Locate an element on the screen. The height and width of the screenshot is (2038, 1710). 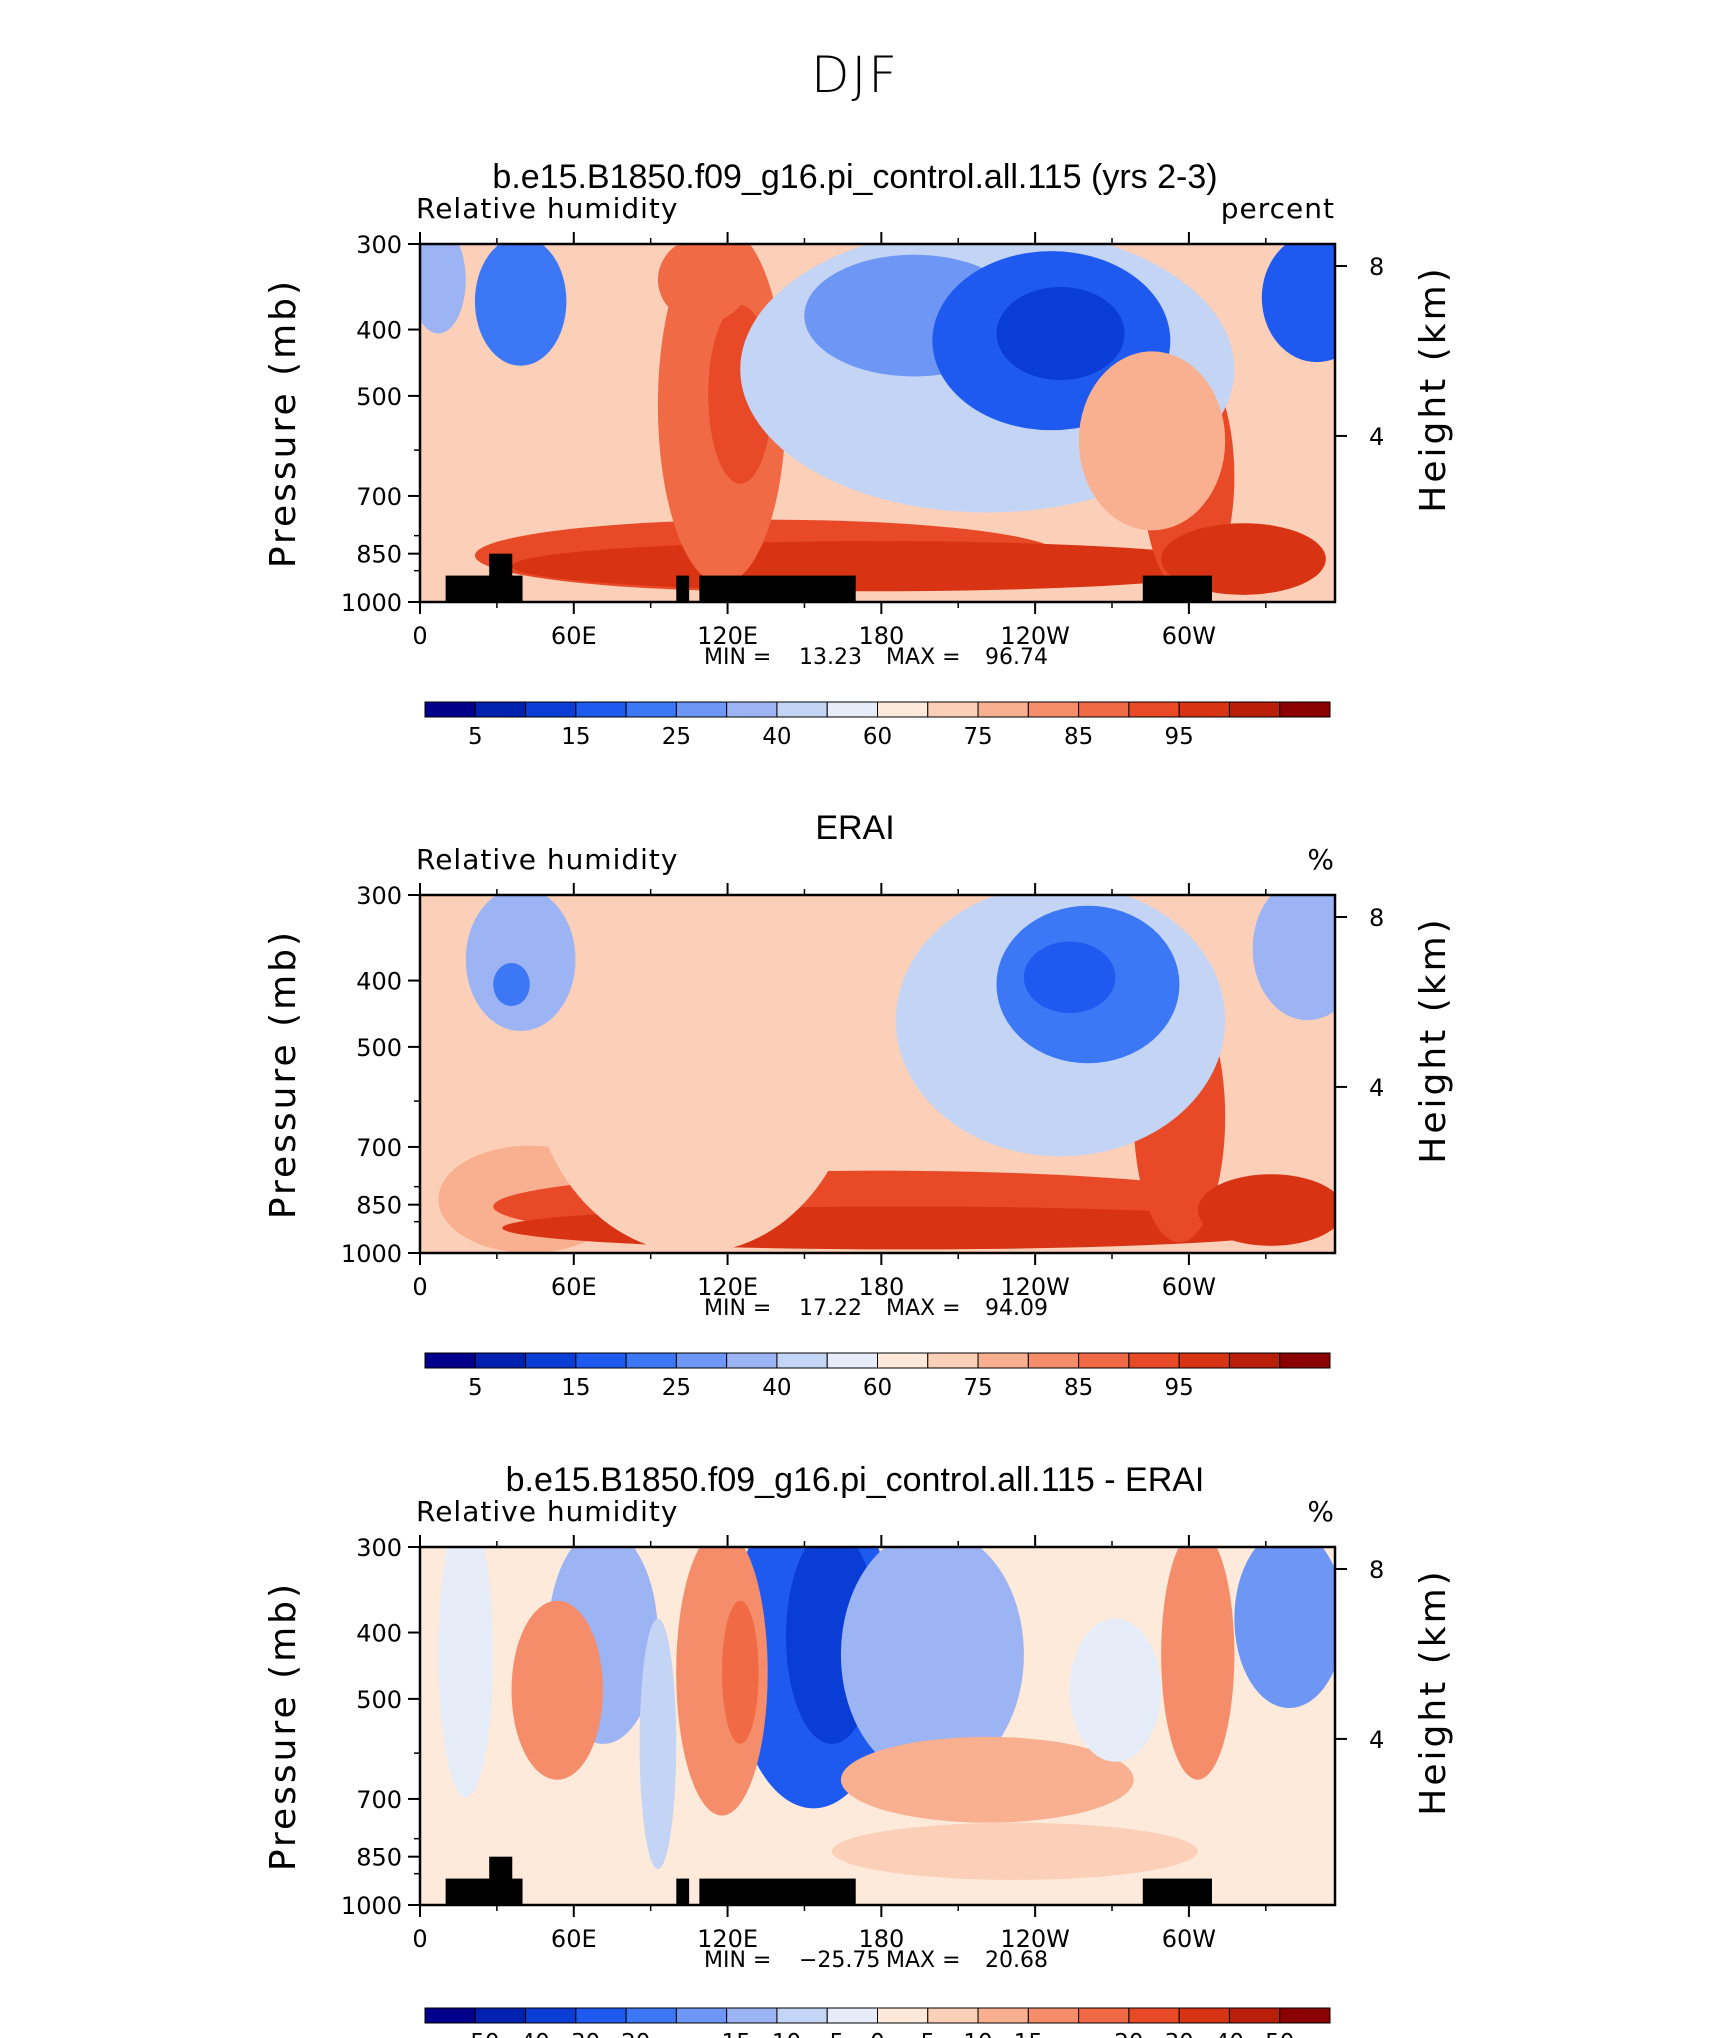
max-value: 20.68 is located at coordinates (1016, 1960).